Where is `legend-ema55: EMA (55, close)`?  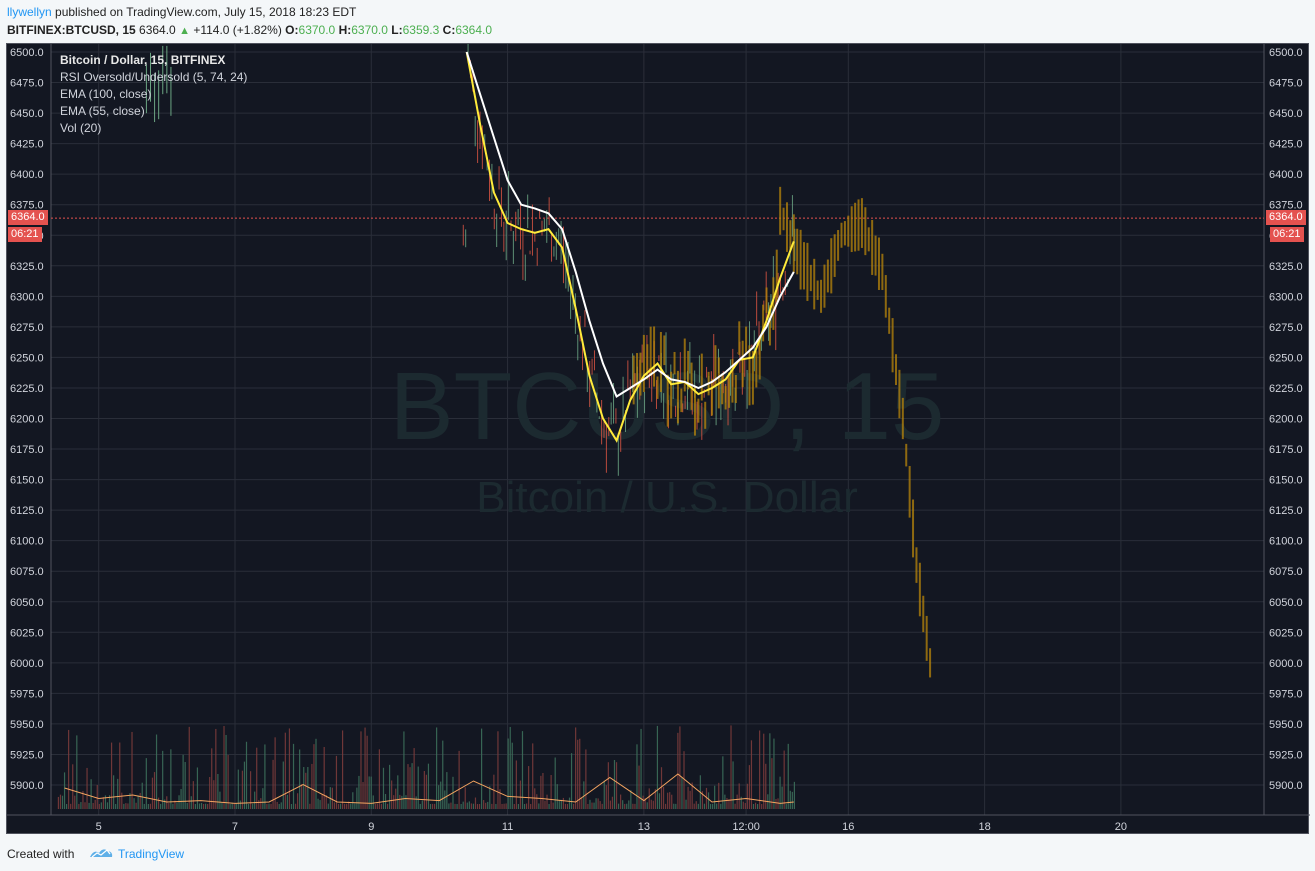
legend-ema55: EMA (55, close) is located at coordinates (102, 111).